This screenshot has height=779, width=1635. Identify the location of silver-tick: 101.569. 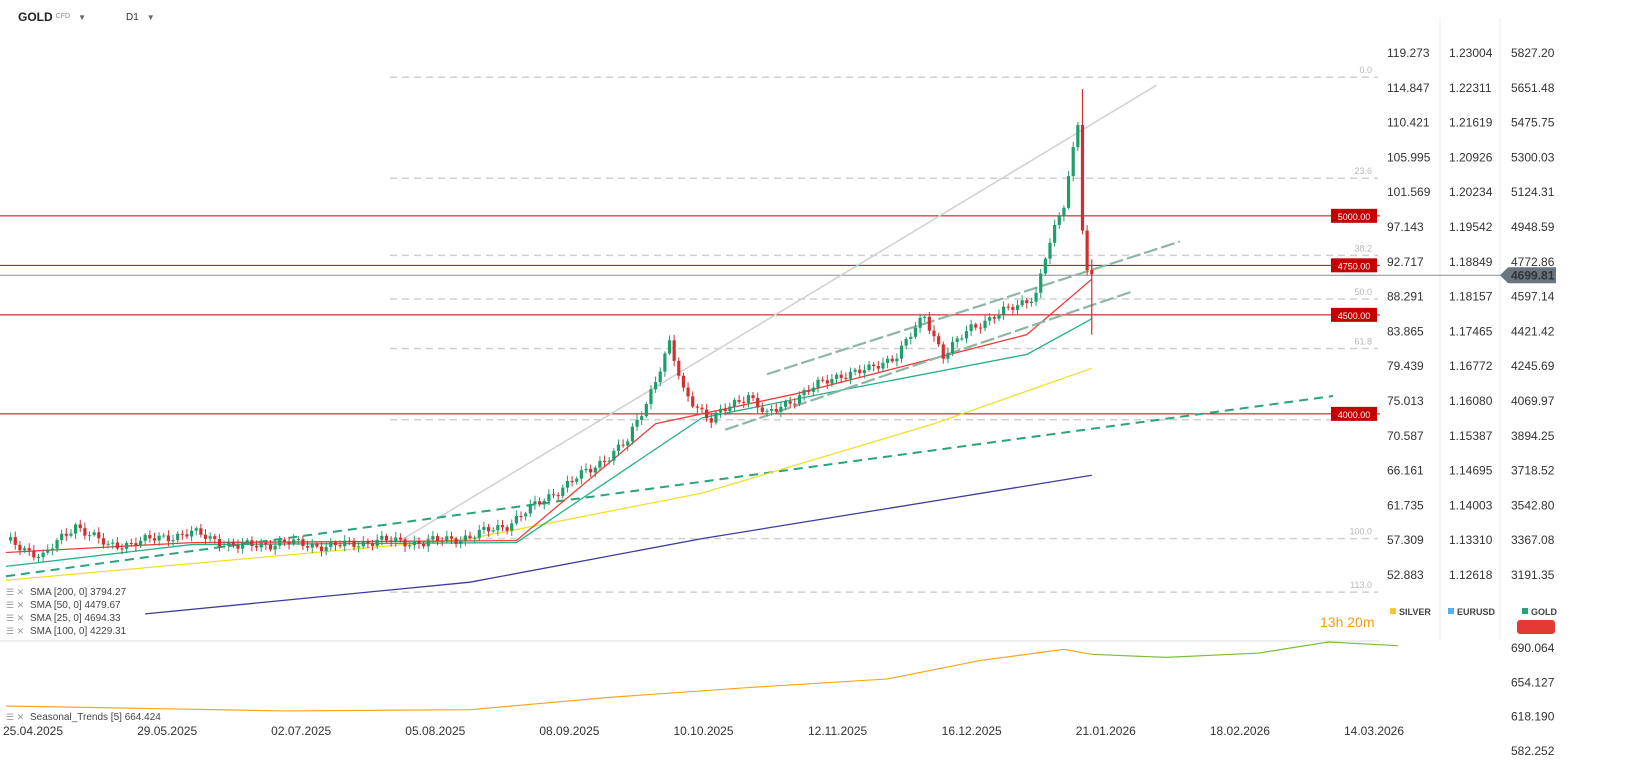
(1409, 192).